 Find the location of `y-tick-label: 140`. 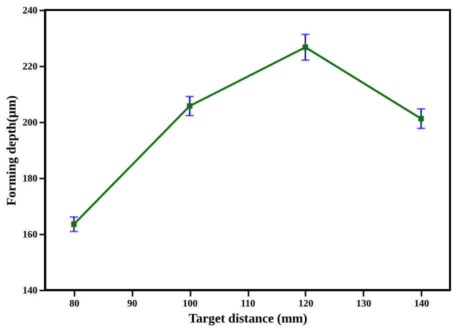

y-tick-label: 140 is located at coordinates (30, 291).